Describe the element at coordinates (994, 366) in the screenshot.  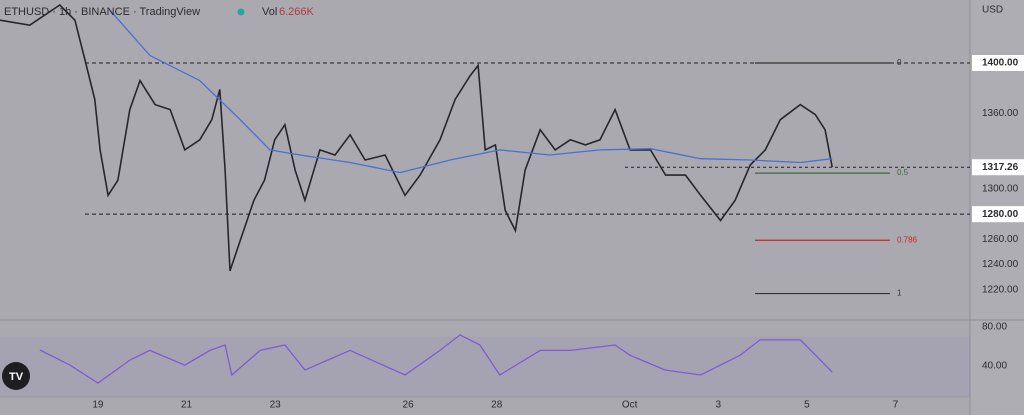
I see `y-tick-label: 40.00` at that location.